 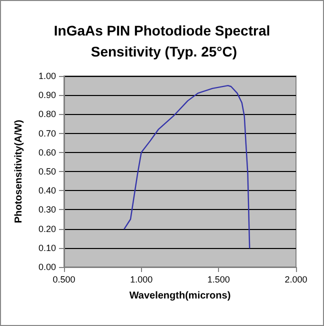 I want to click on y-tick-label: 0.20, so click(x=47, y=229).